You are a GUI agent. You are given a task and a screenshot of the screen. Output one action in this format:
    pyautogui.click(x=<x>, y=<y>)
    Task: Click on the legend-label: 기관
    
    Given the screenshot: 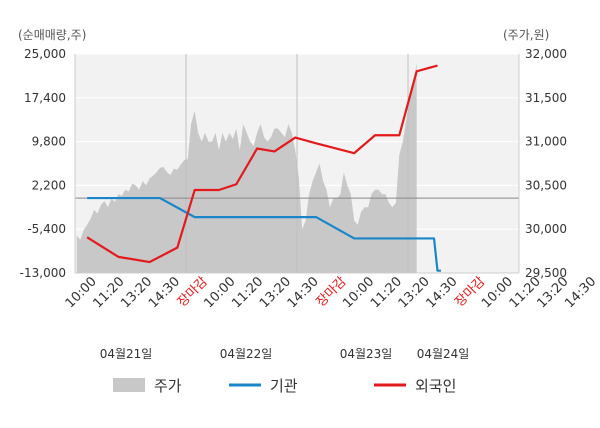 What is the action you would take?
    pyautogui.click(x=284, y=386)
    